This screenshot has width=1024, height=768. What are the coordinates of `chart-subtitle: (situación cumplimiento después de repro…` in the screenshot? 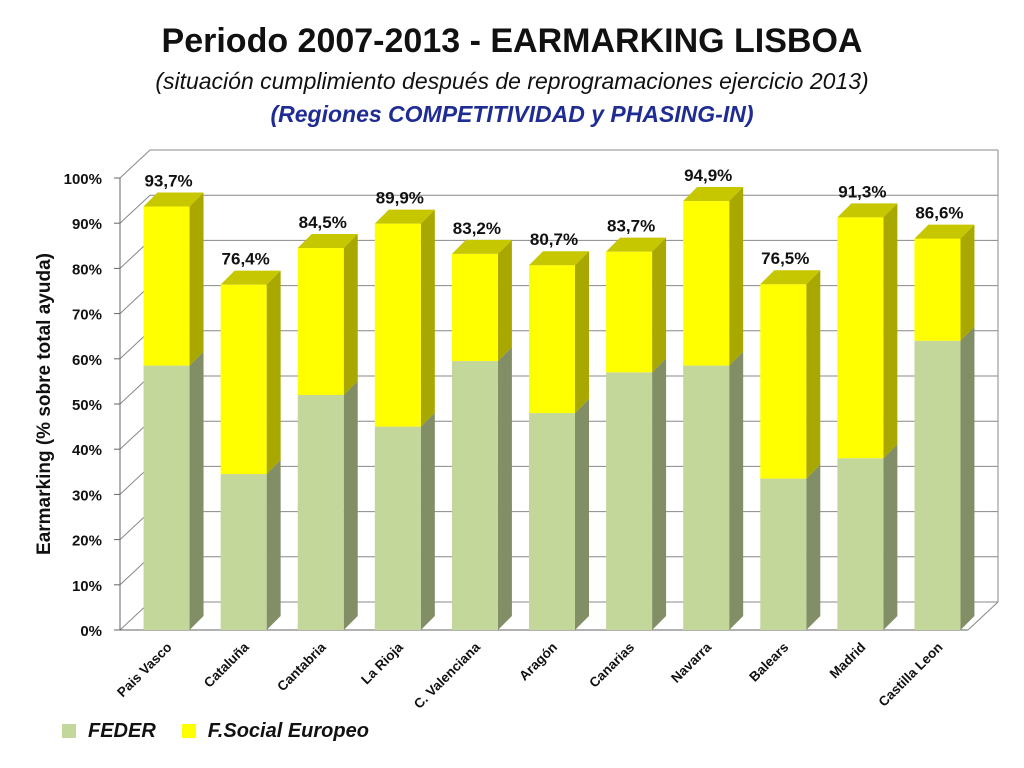 It's located at (512, 81).